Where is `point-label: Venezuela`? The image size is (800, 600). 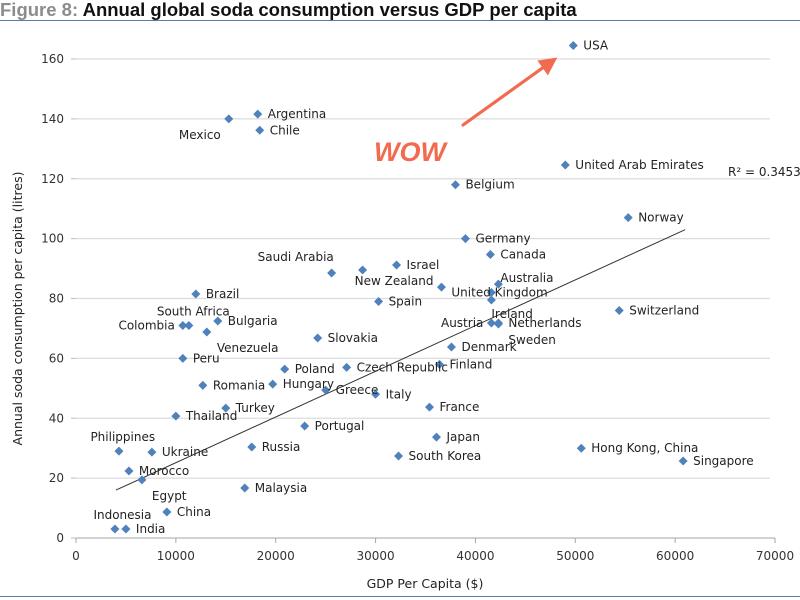 point-label: Venezuela is located at coordinates (248, 348).